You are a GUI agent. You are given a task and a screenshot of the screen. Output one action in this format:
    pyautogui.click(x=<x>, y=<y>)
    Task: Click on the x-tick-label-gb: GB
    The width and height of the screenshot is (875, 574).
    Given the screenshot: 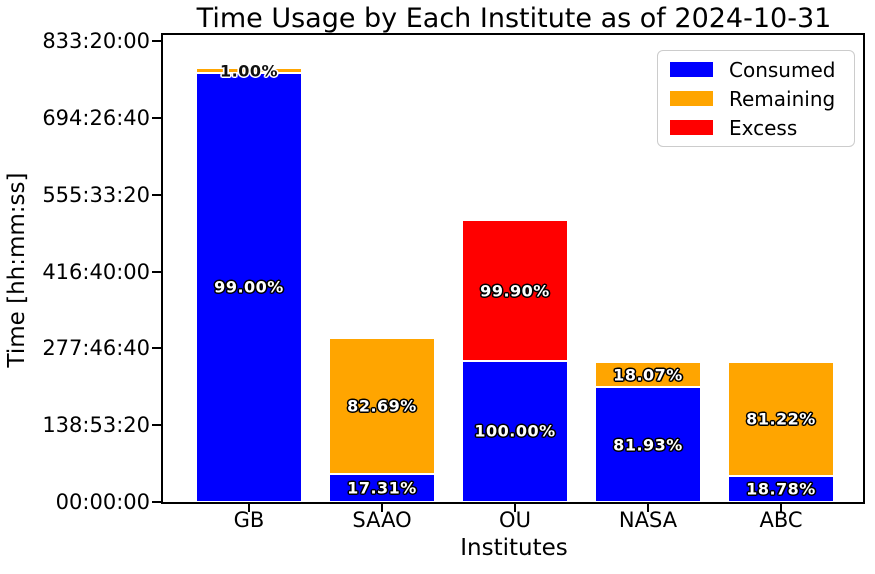 What is the action you would take?
    pyautogui.click(x=249, y=520)
    